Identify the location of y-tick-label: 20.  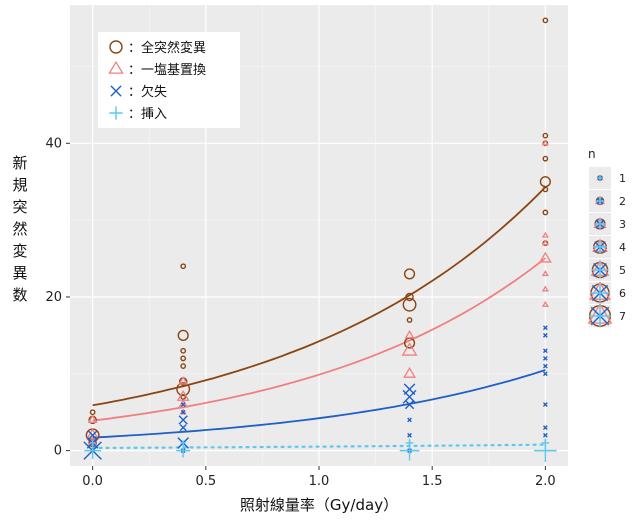
(53, 297).